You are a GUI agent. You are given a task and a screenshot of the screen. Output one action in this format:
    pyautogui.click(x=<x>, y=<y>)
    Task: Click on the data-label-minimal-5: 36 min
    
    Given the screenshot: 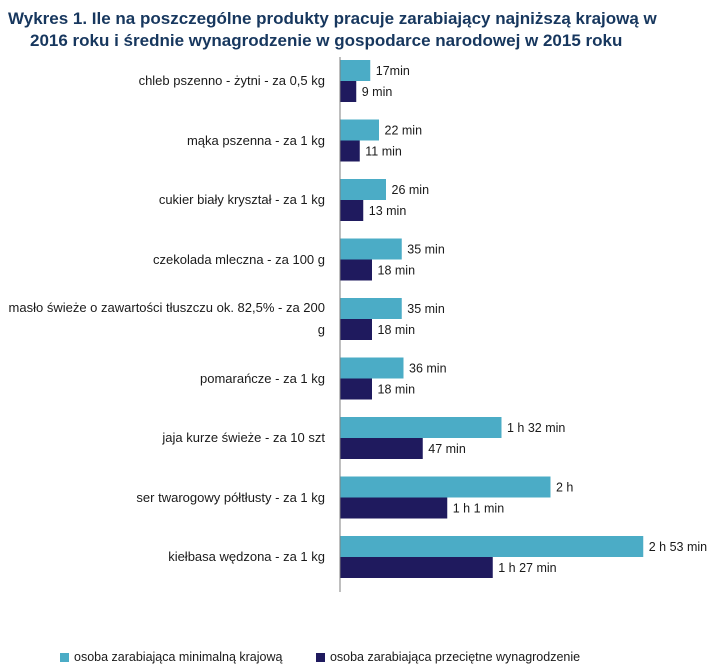 What is the action you would take?
    pyautogui.click(x=428, y=369)
    